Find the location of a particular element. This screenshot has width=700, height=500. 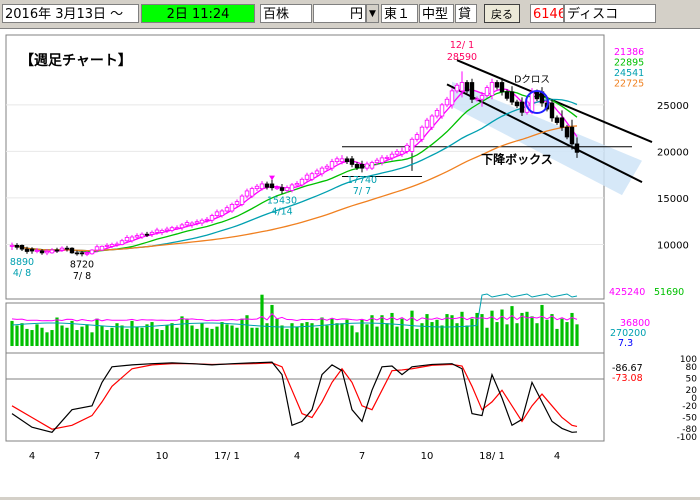

date-field: 2016年 3月13日 ～ is located at coordinates (70, 13).